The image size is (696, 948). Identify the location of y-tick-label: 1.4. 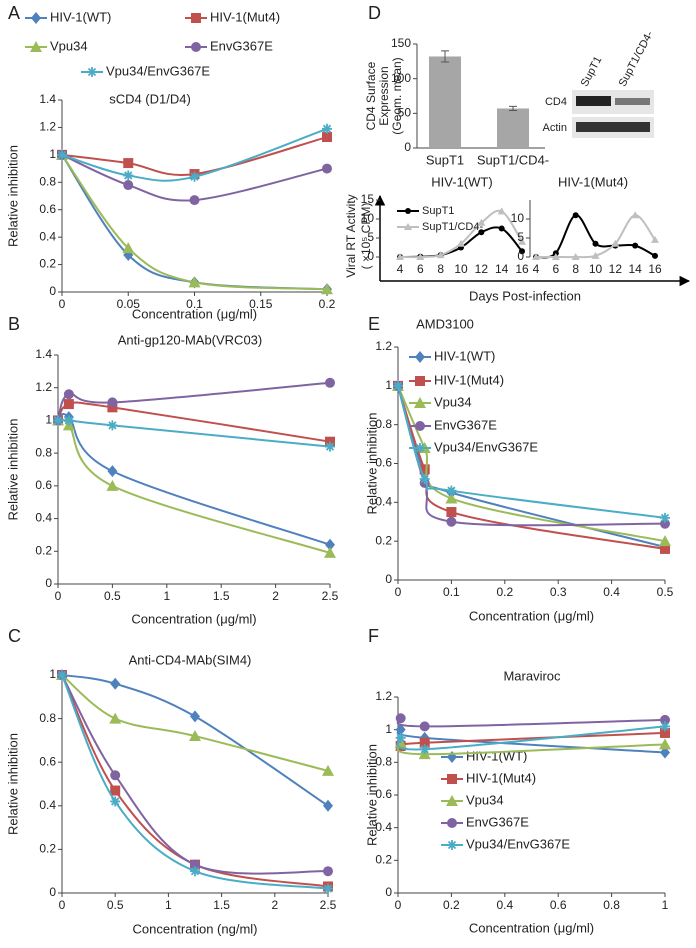
(47, 99).